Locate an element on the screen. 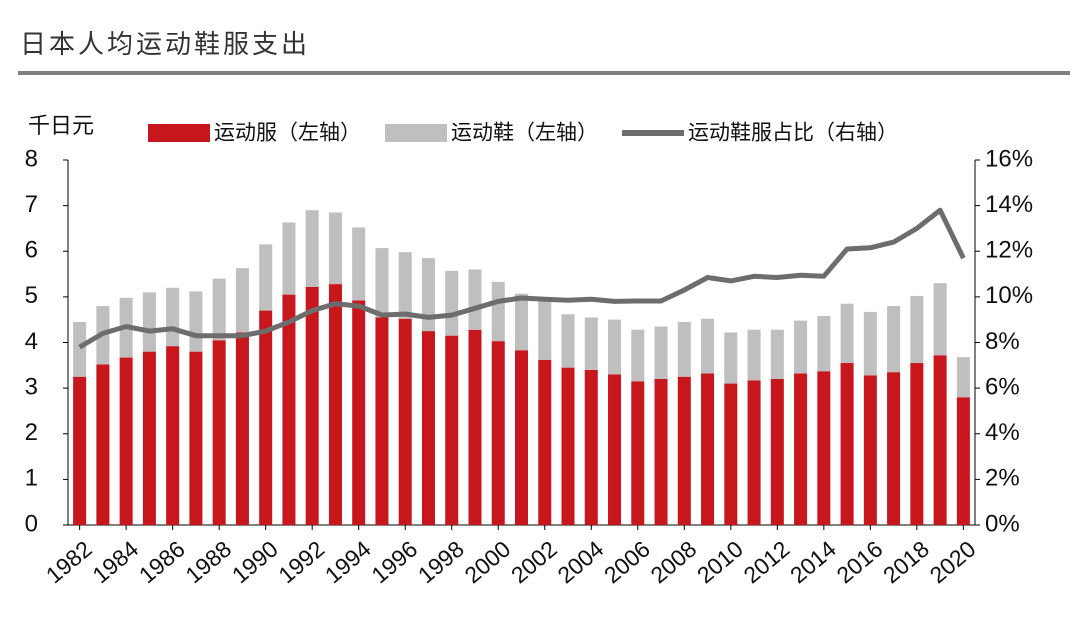  y-tick-label: 5 is located at coordinates (31, 295).